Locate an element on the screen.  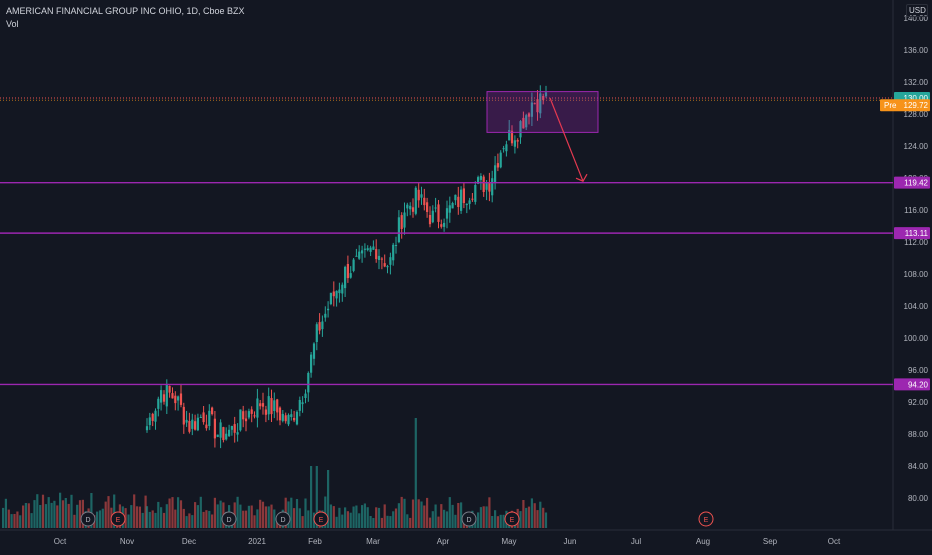
currency-label: USD is located at coordinates (917, 10).